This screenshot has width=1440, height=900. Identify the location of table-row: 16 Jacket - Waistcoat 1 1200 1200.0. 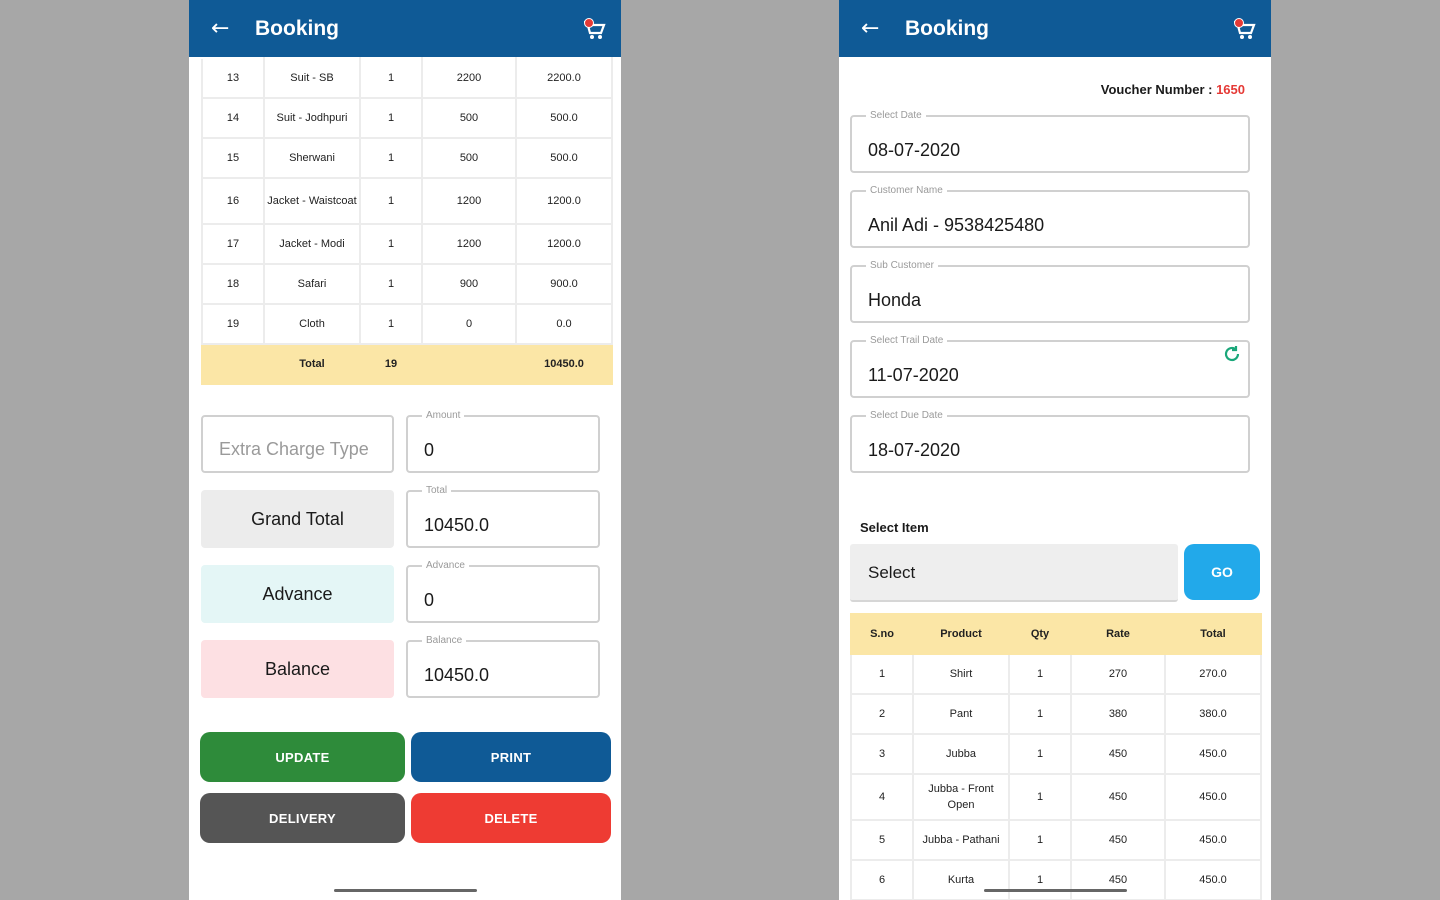
(407, 201).